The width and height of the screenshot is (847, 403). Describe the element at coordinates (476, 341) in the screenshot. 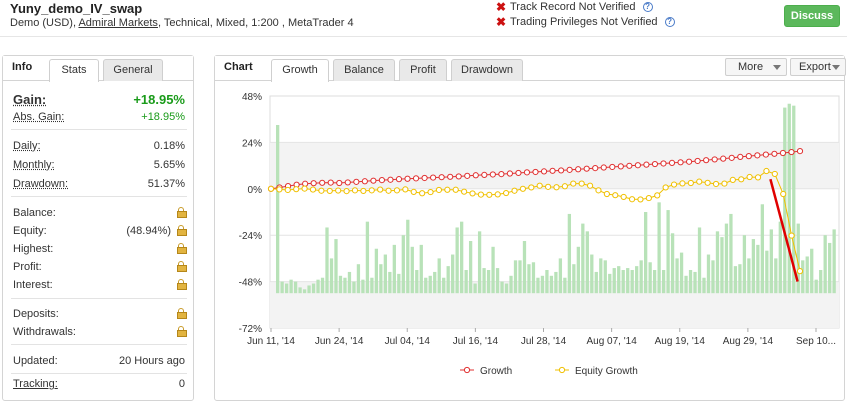

I see `x-tick-label: Jul 16, '14` at that location.